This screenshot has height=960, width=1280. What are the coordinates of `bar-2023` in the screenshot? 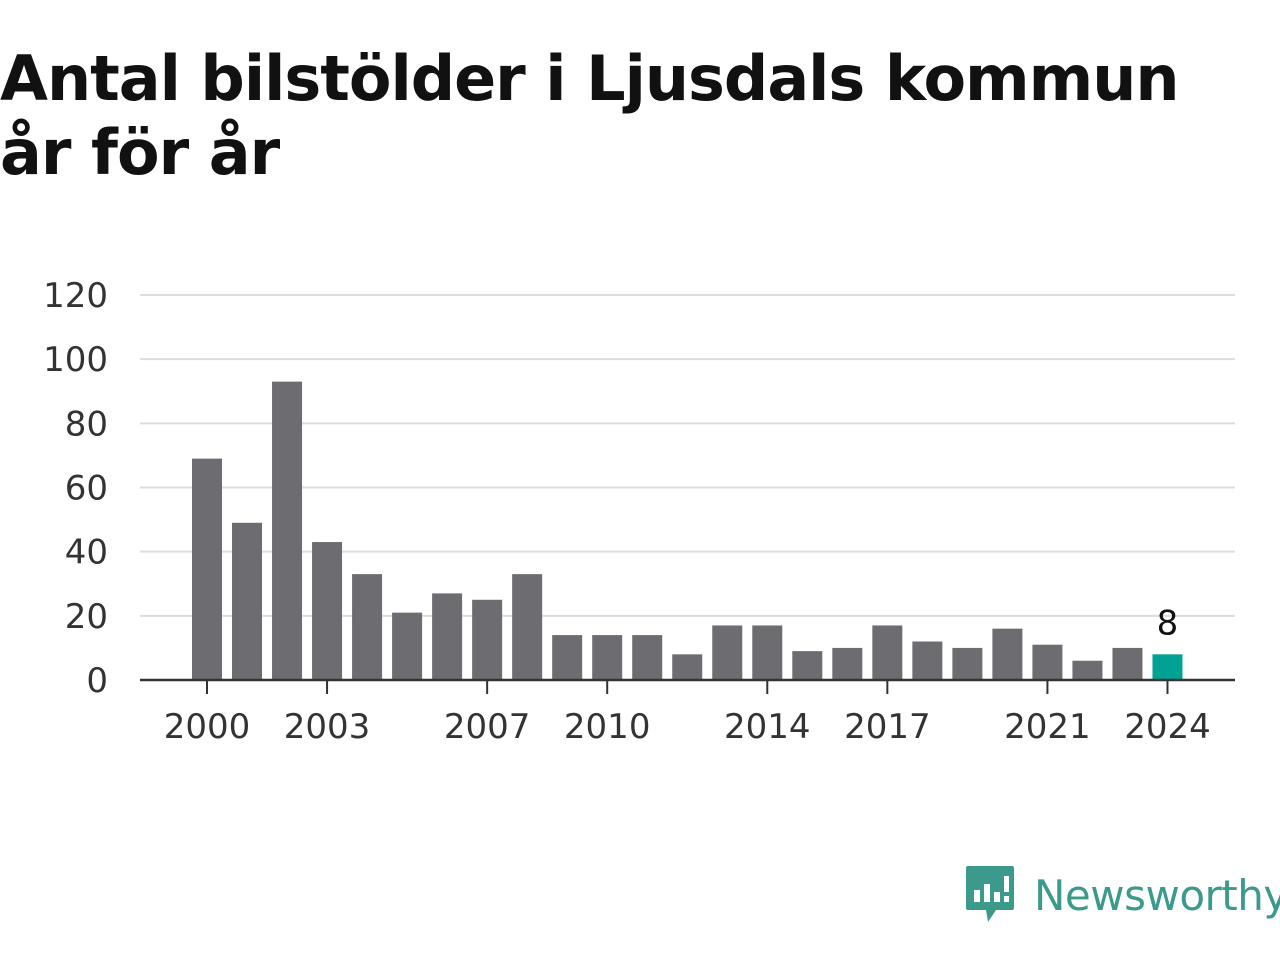 It's located at (1127, 663).